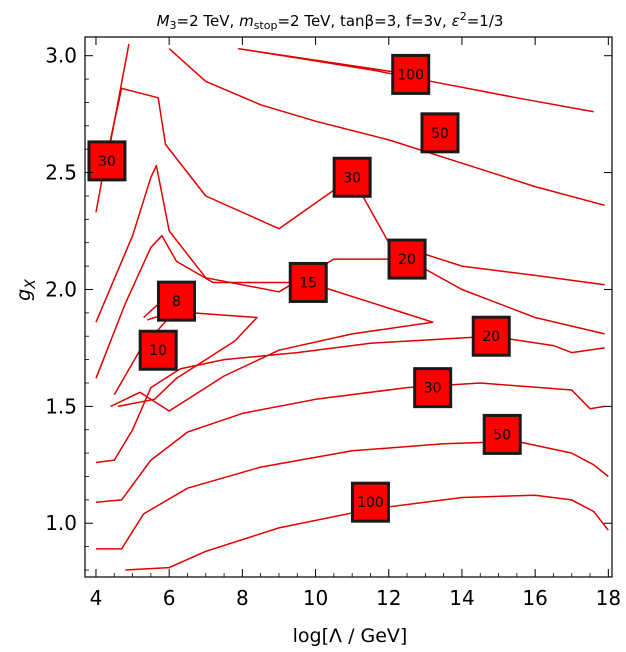 This screenshot has height=652, width=626. I want to click on contour-label-2: 30, so click(107, 161).